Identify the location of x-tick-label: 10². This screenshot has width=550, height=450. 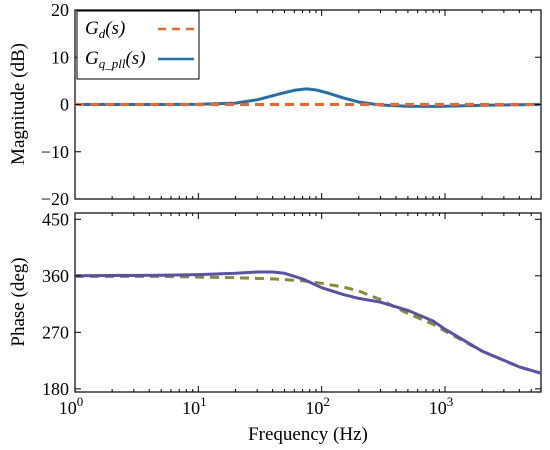
(317, 406).